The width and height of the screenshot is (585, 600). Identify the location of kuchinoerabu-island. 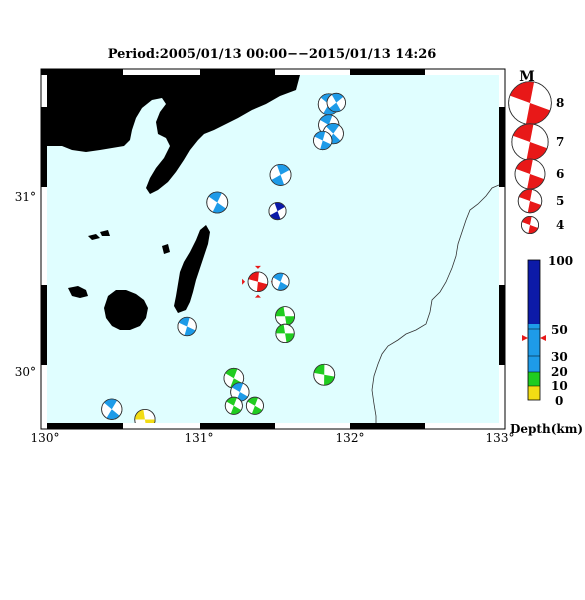
(78, 292).